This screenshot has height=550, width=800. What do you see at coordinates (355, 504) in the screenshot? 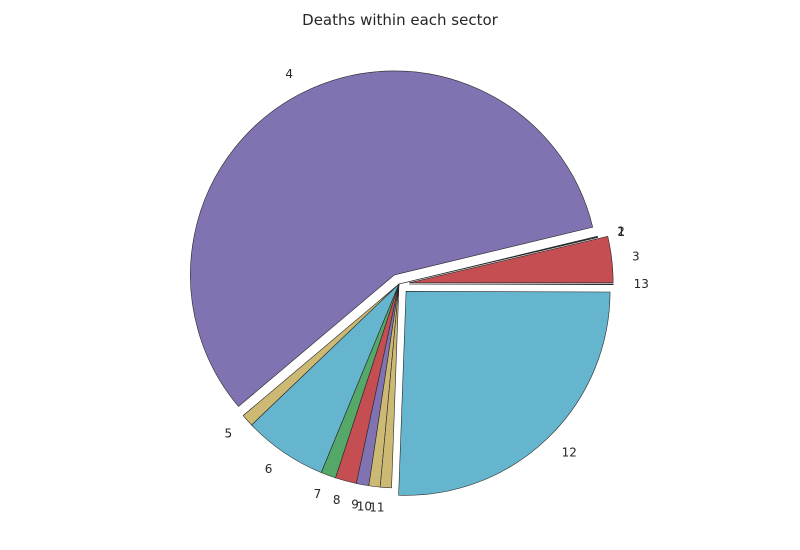
I see `slice-label-9: 9` at bounding box center [355, 504].